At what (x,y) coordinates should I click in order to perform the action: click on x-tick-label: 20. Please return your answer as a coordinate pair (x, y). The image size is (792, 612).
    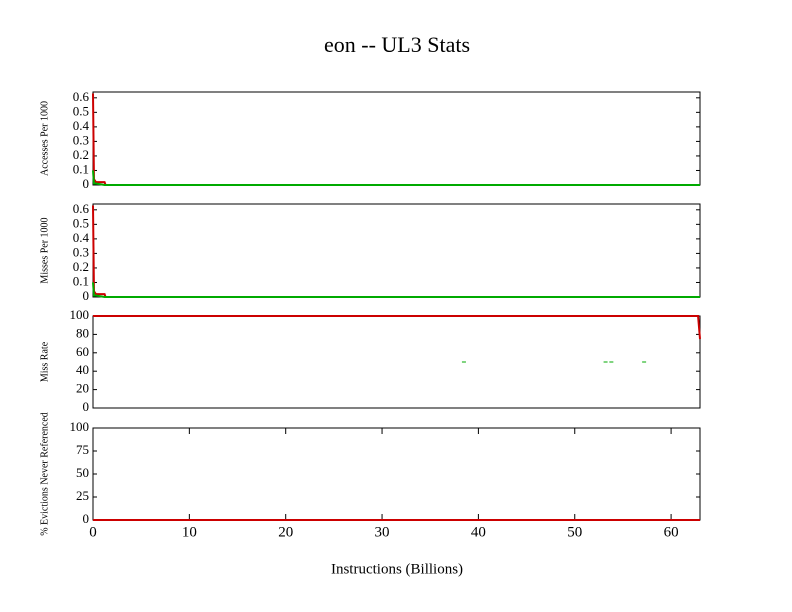
    Looking at the image, I should click on (285, 532).